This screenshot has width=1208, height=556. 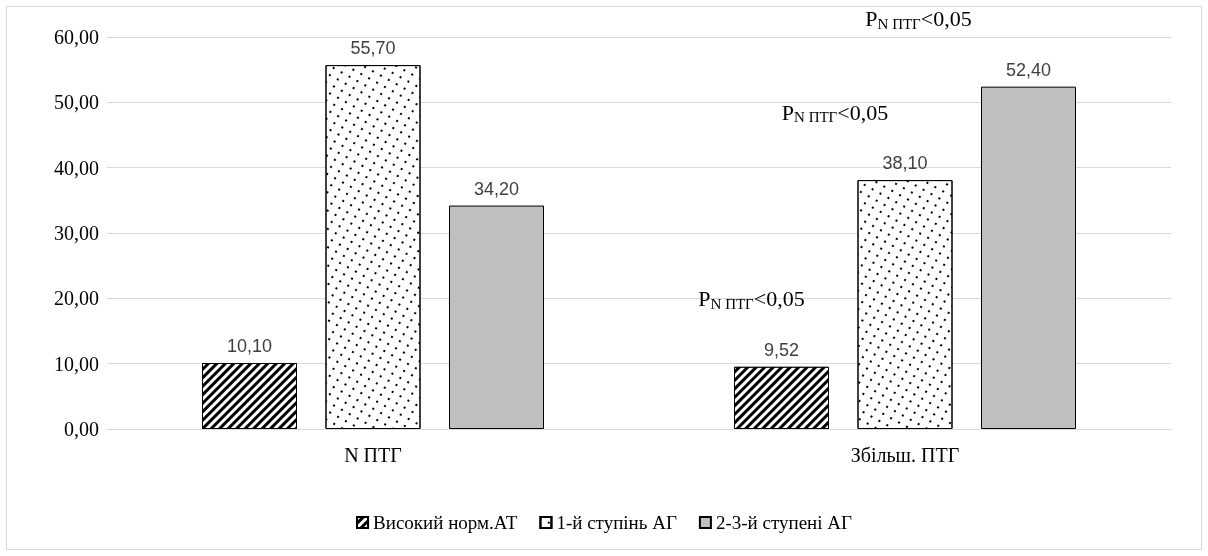 I want to click on data-label: 10,10, so click(x=249, y=346).